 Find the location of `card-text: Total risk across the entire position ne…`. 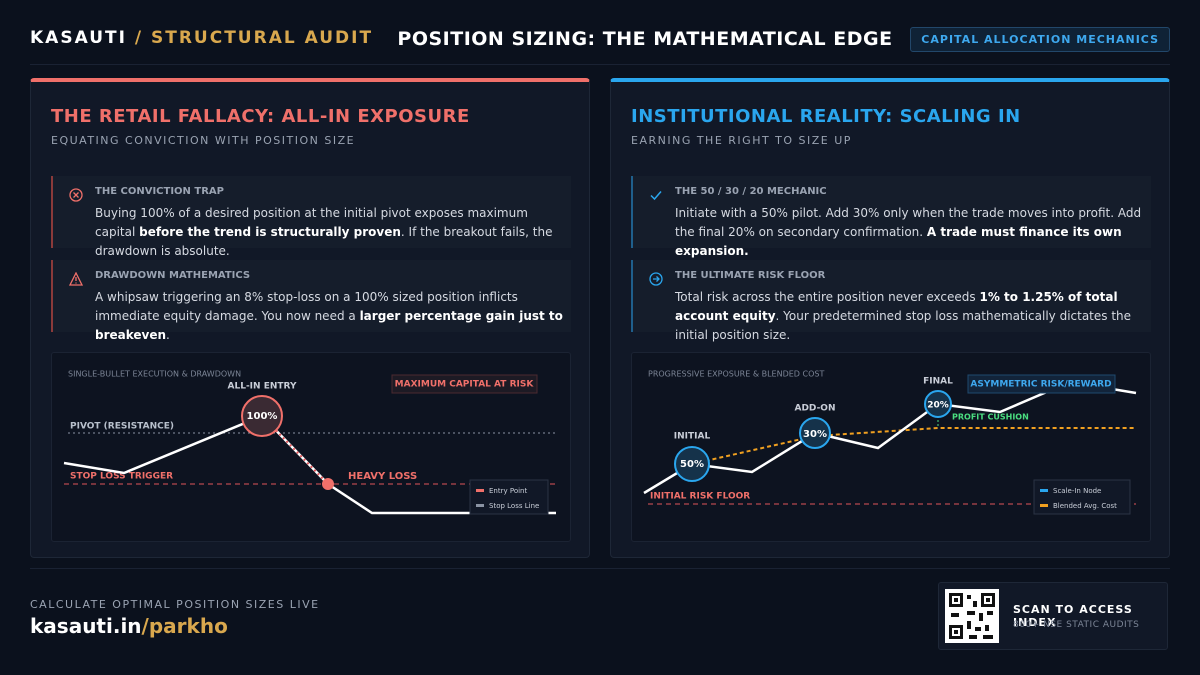

card-text: Total risk across the entire position ne… is located at coordinates (910, 316).